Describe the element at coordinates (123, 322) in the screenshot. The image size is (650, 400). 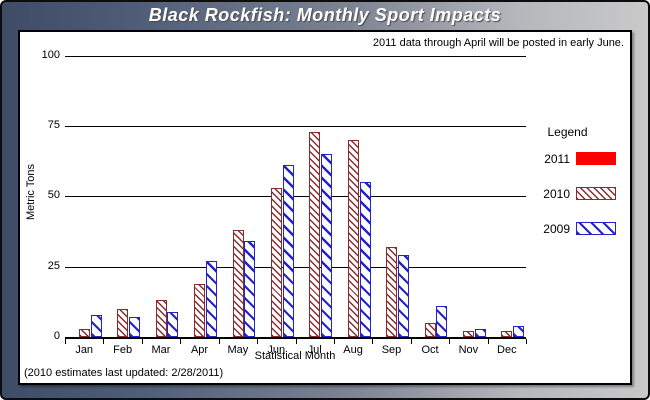
I see `bar-2010-feb` at that location.